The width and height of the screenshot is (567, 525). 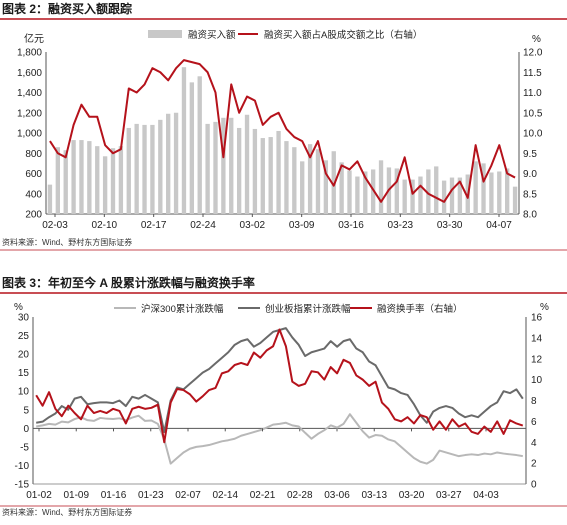 What do you see at coordinates (534, 485) in the screenshot?
I see `figure2-right-tick-label: 0` at bounding box center [534, 485].